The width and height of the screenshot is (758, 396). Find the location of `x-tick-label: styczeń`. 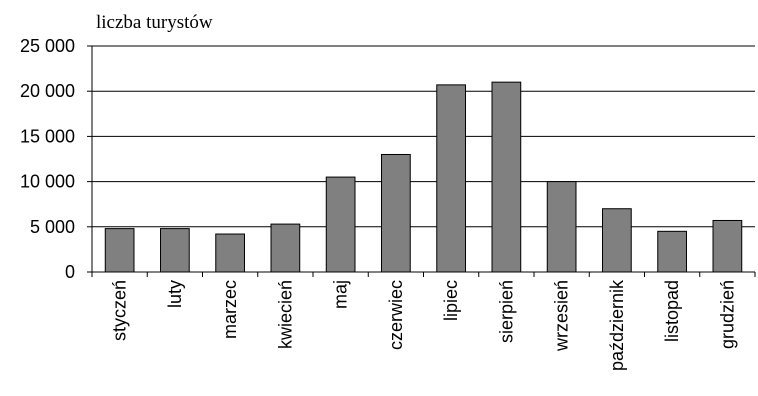

x-tick-label: styczeń is located at coordinates (120, 310).